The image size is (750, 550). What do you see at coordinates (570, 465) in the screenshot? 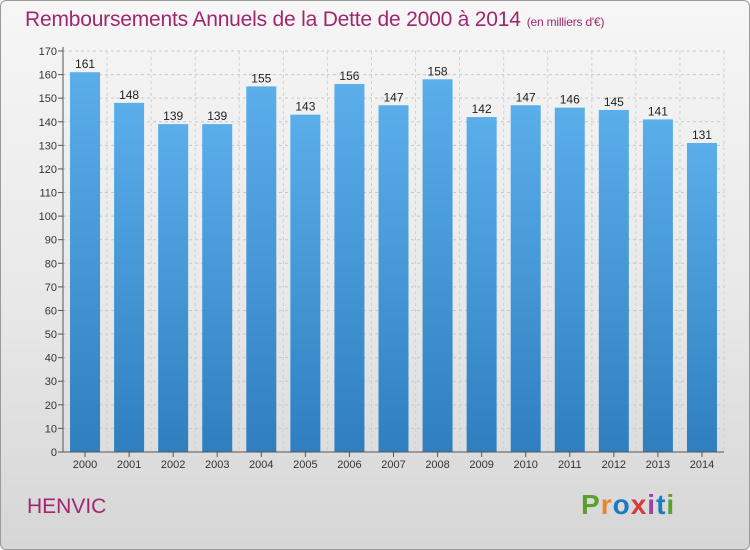
I see `x-tick-label-2011: 2011` at bounding box center [570, 465].